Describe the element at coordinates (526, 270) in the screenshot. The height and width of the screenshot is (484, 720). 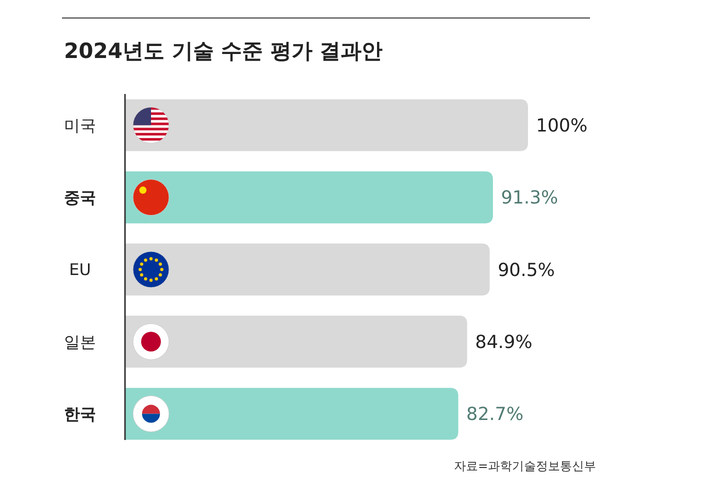
I see `data-label: 90.5%` at that location.